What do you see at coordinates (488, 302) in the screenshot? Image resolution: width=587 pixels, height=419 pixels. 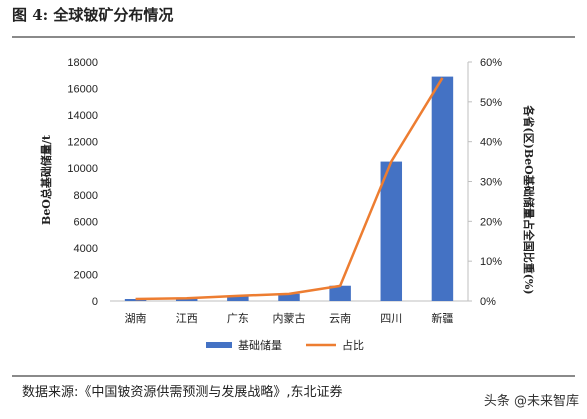 I see `y2-tick-label: 0%` at bounding box center [488, 302].